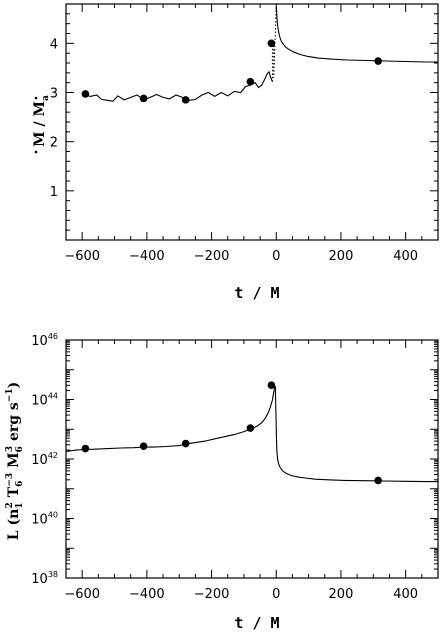 This screenshot has height=637, width=443. What do you see at coordinates (10, 395) in the screenshot?
I see `y-title-bot-d-sup: −1` at bounding box center [10, 395].